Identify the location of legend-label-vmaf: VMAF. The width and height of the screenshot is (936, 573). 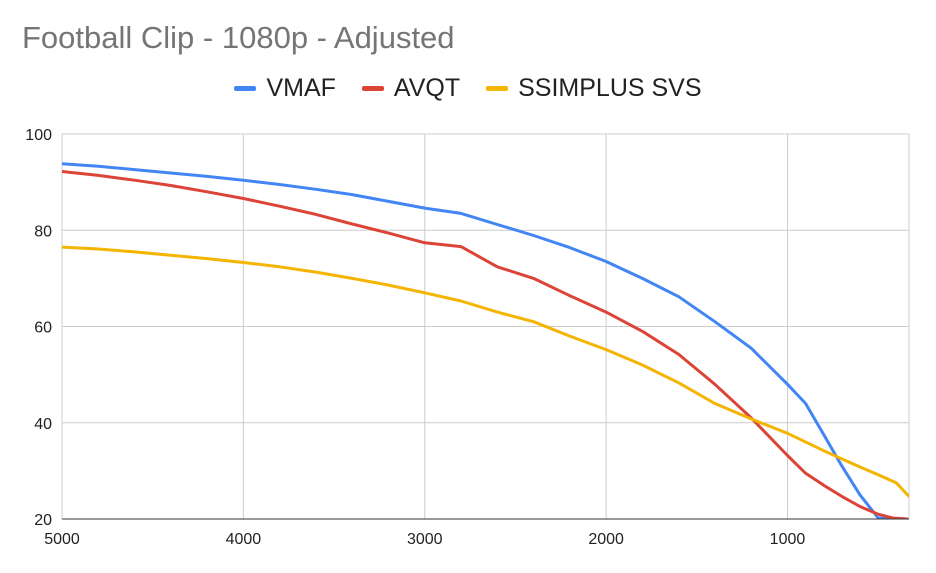
(301, 88).